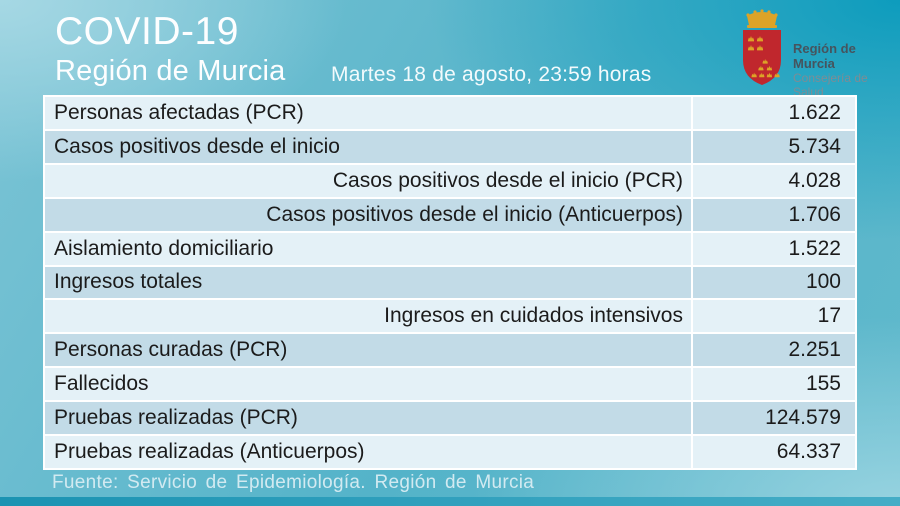 The width and height of the screenshot is (900, 506). What do you see at coordinates (774, 214) in the screenshot?
I see `row-value: 1.706` at bounding box center [774, 214].